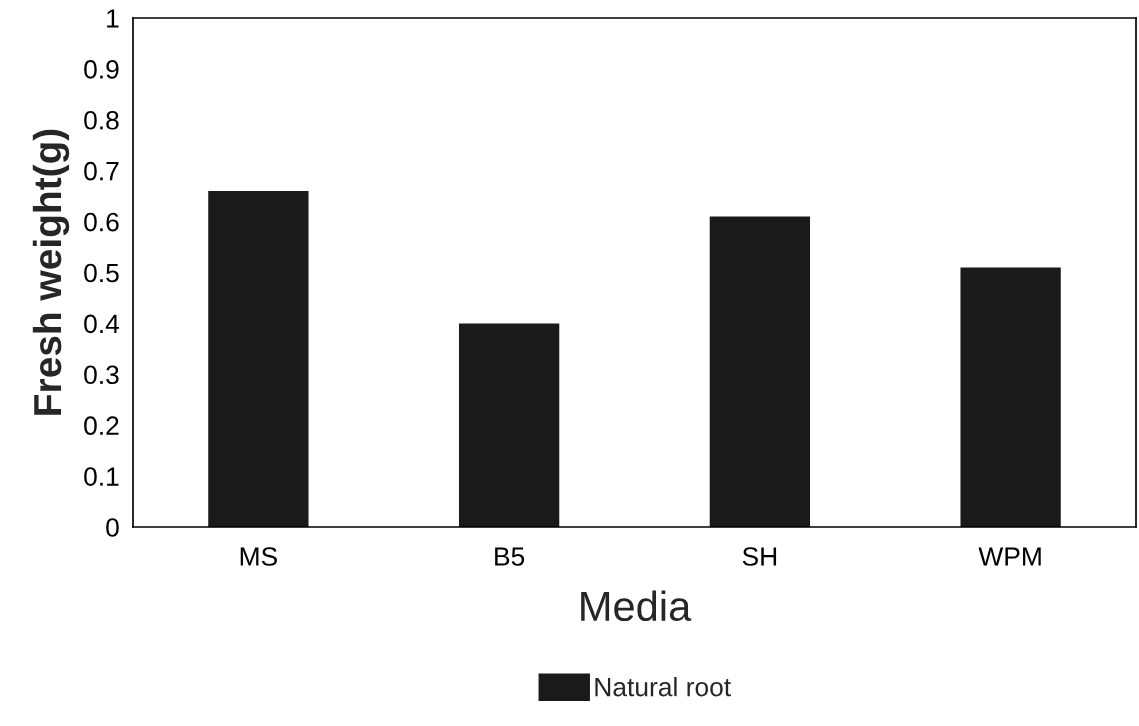 The height and width of the screenshot is (726, 1139). Describe the element at coordinates (510, 556) in the screenshot. I see `x-tick-label: B5` at that location.